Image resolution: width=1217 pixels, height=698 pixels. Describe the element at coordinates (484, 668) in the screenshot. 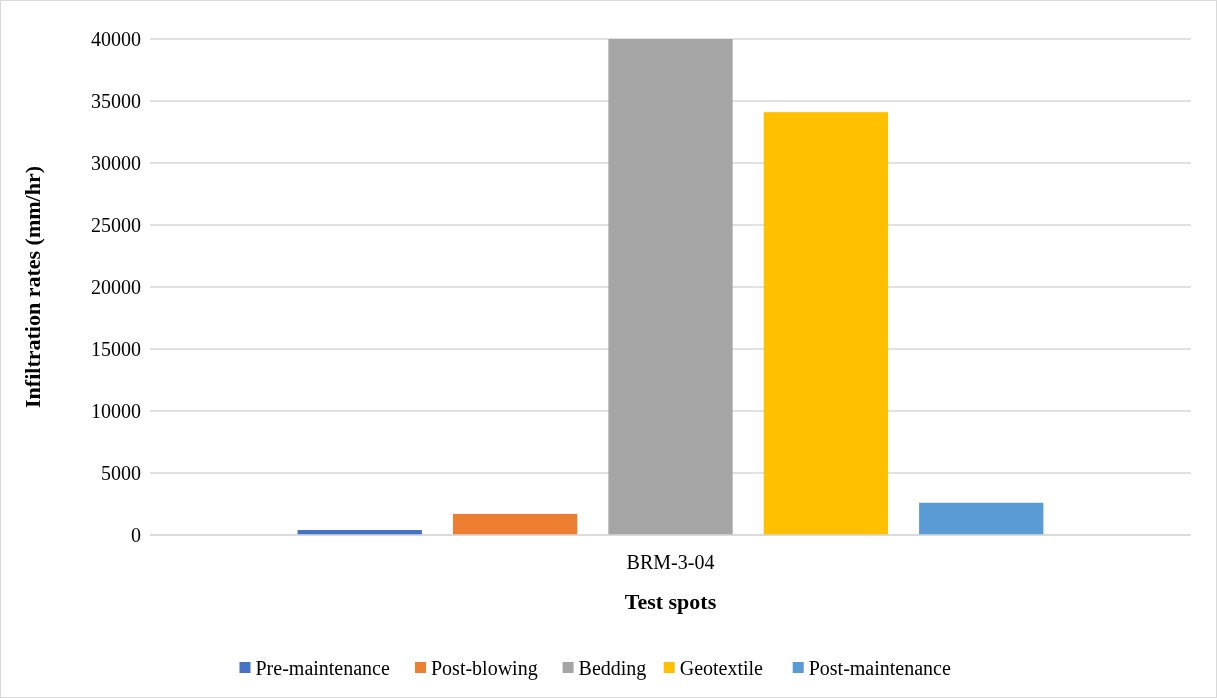

I see `legend-label: Post-blowing` at that location.